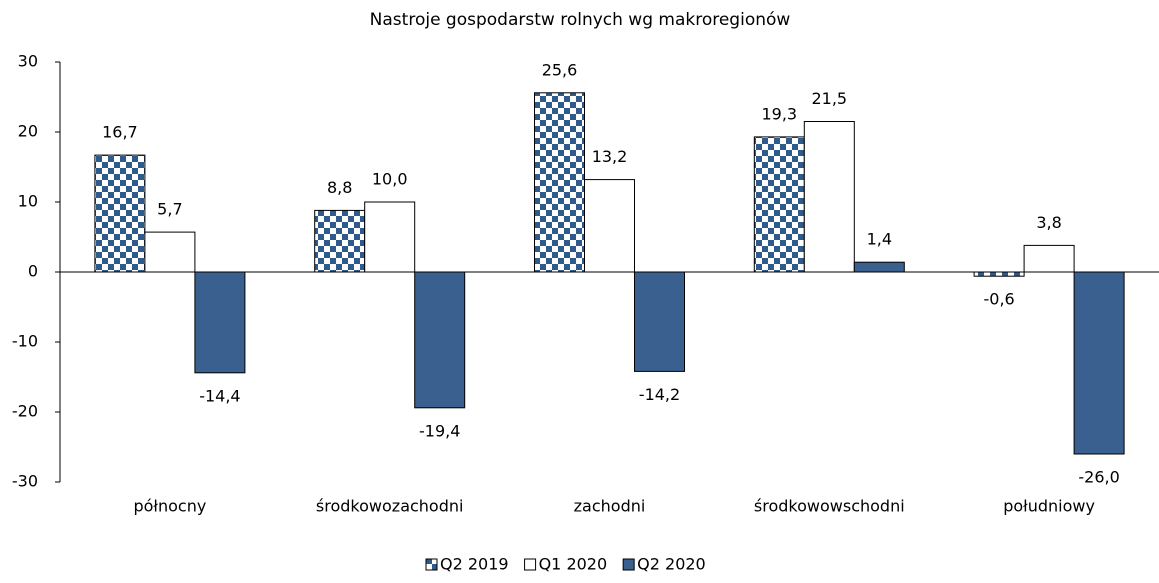 Image resolution: width=1159 pixels, height=583 pixels. Describe the element at coordinates (120, 132) in the screenshot. I see `value-label: 16,7` at that location.